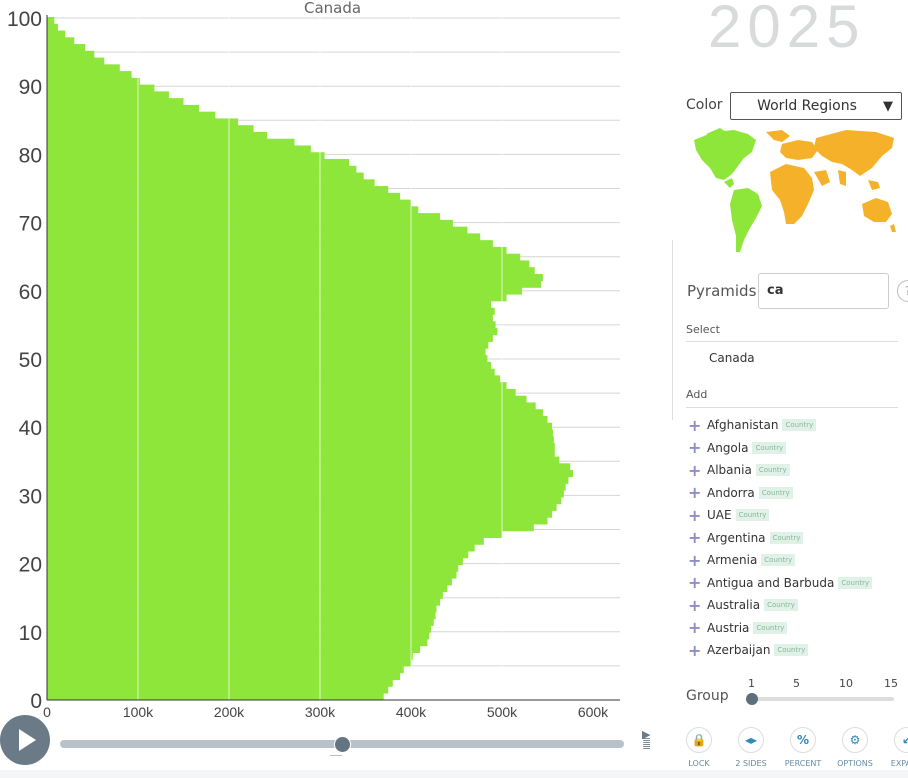 The width and height of the screenshot is (908, 778). What do you see at coordinates (803, 740) in the screenshot?
I see `percent-icon: %` at bounding box center [803, 740].